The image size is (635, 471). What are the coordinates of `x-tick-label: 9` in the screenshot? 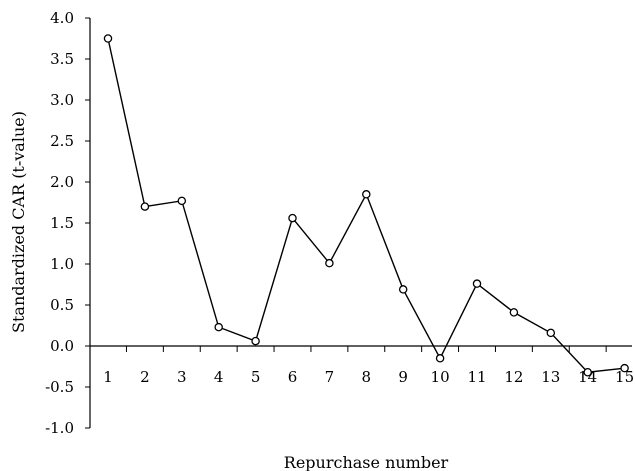 It's located at (403, 377).